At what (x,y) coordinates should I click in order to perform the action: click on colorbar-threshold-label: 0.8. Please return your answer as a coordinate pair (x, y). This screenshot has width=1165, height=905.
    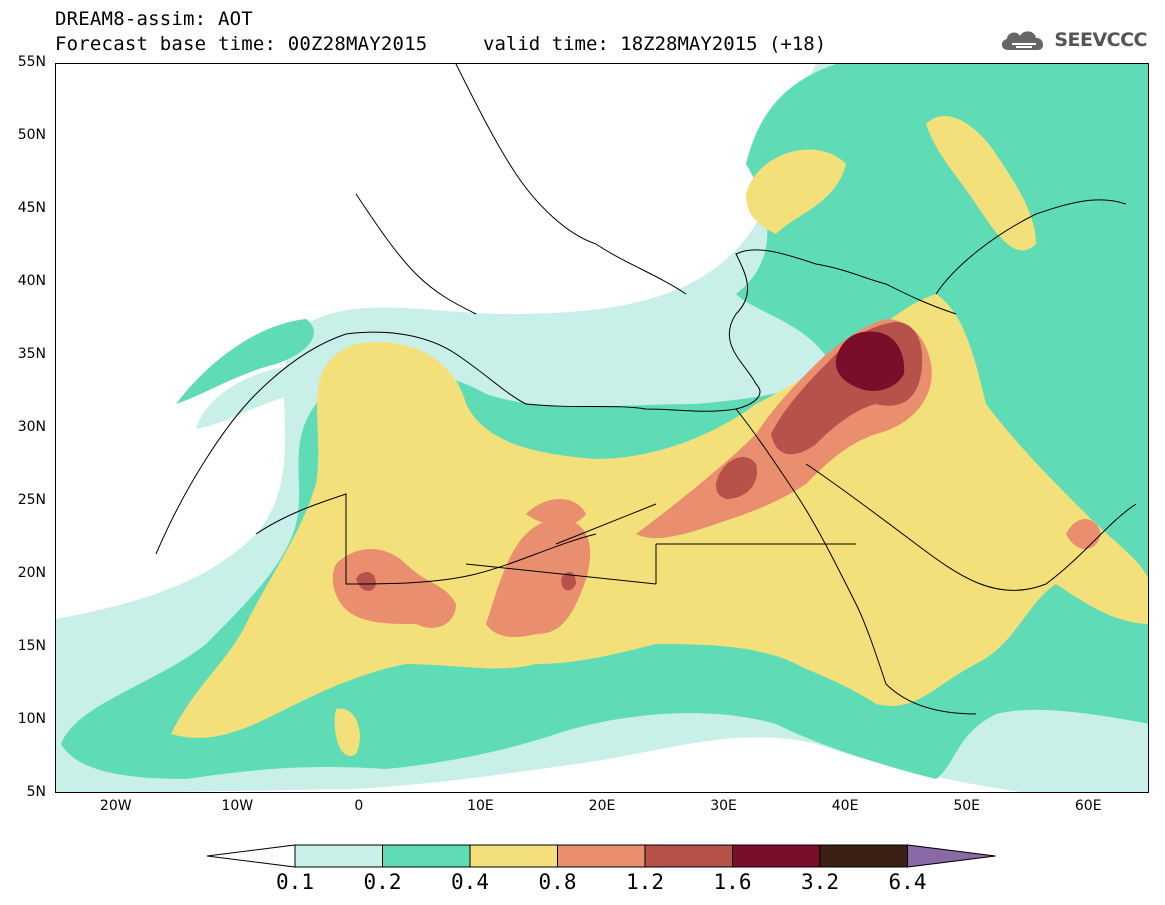
    Looking at the image, I should click on (557, 882).